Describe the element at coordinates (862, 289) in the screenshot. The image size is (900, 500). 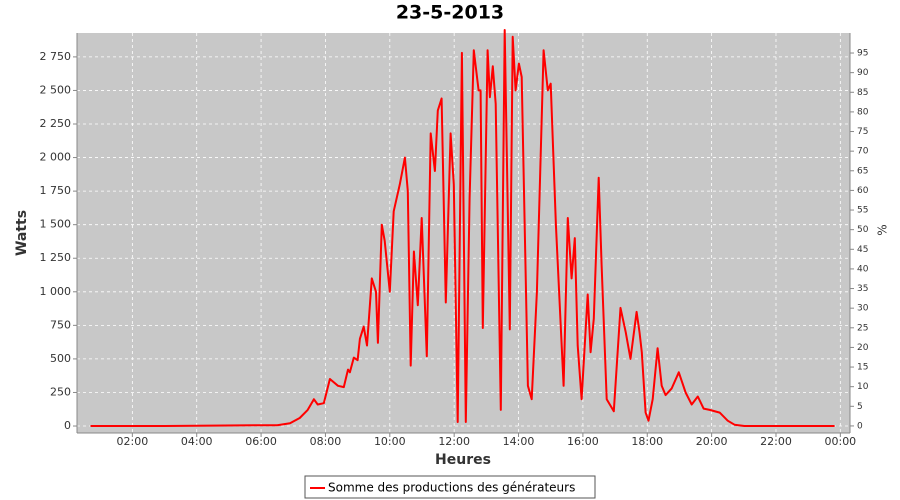
I see `y2-tick-label: 35` at that location.